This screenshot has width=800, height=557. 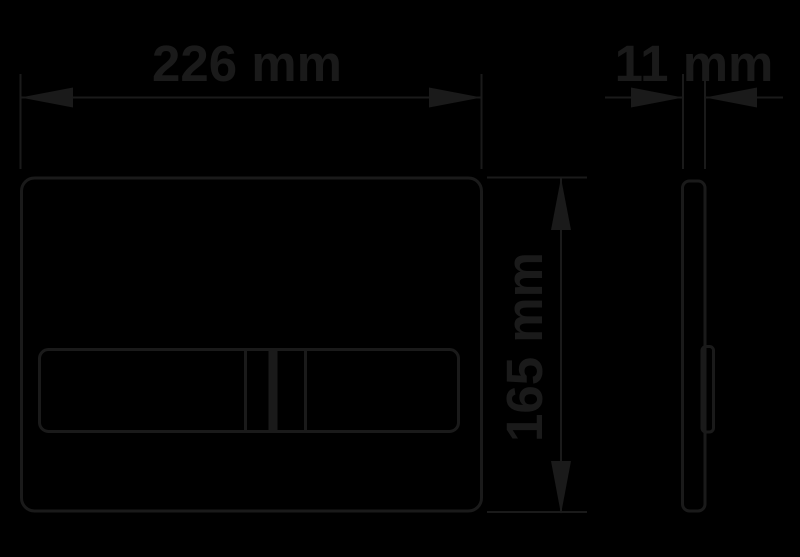 I want to click on height-arrow-up-icon, so click(x=561, y=204).